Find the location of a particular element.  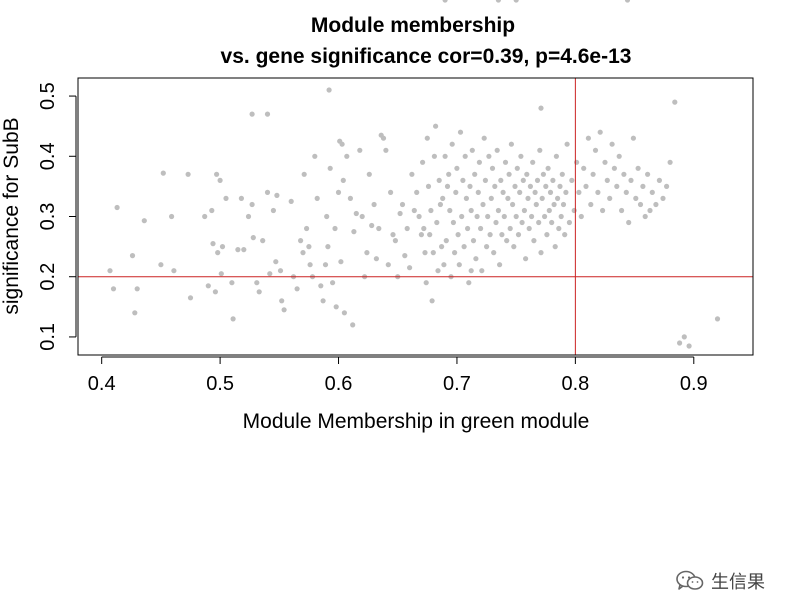

x-tick-label: 0.5 is located at coordinates (220, 384).